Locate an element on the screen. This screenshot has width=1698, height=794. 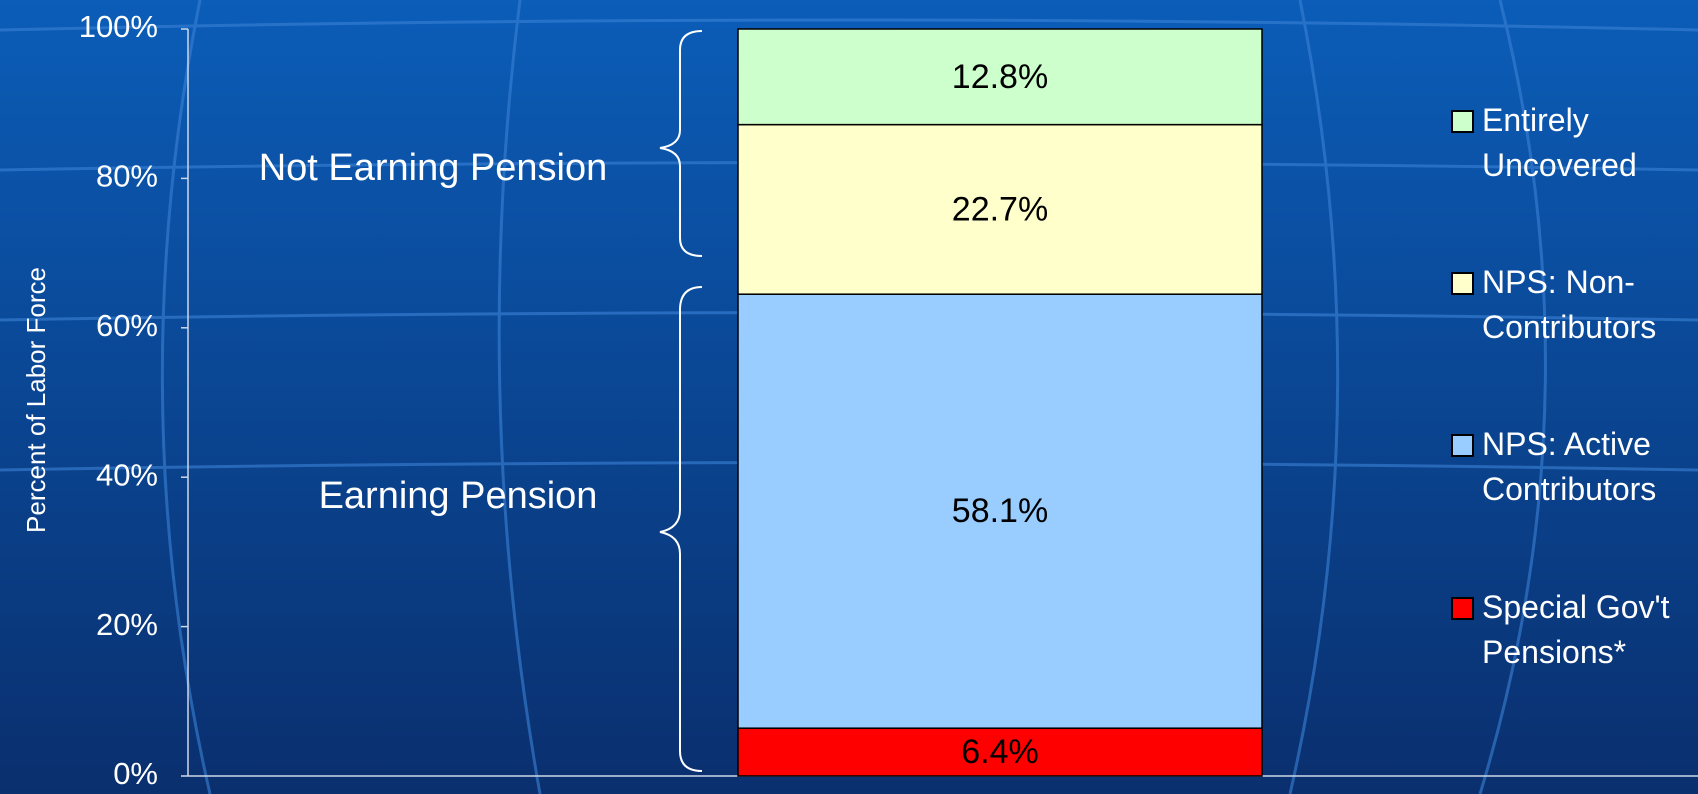
legend-entry: NPS: Non-Contributors is located at coordinates (1573, 305).